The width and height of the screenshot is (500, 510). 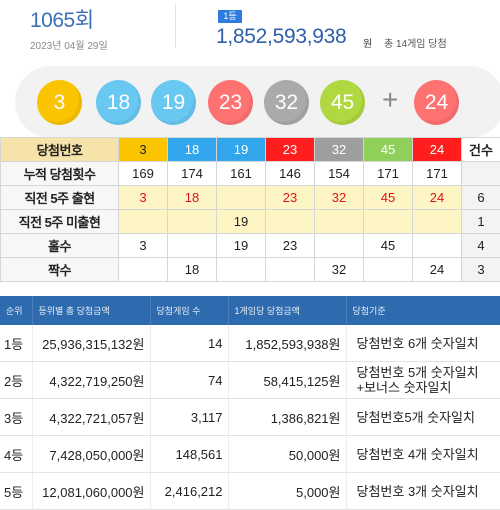 I want to click on prize-total: 25,936,315,132원, so click(x=91, y=343).